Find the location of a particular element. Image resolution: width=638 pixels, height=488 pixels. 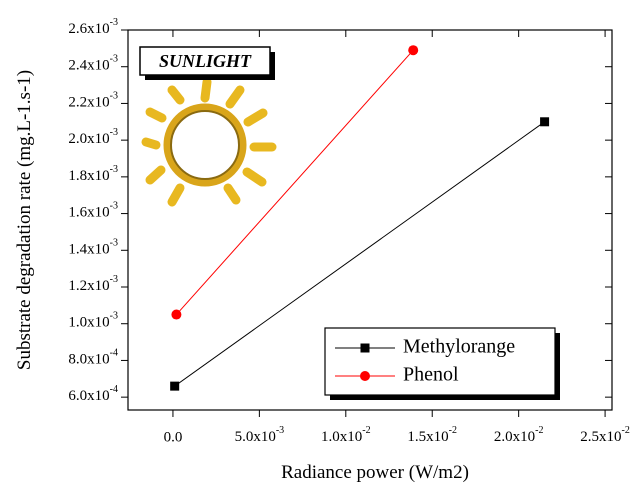

y-tick-label: 2.4x10⁻³ is located at coordinates (93, 64).